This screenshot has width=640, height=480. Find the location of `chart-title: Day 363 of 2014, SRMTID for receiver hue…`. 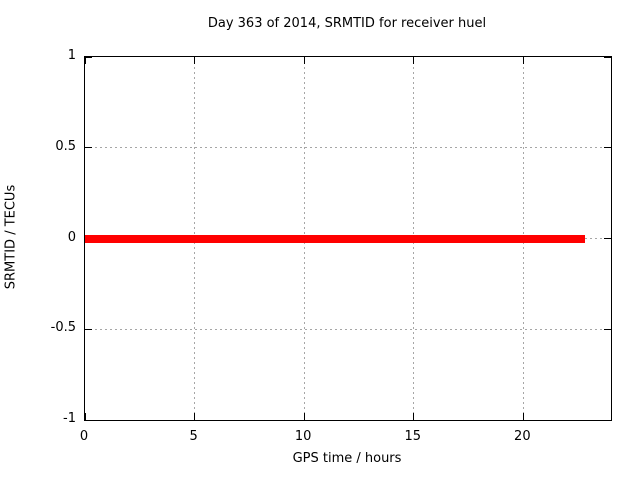

chart-title: Day 363 of 2014, SRMTID for receiver hue… is located at coordinates (347, 23).